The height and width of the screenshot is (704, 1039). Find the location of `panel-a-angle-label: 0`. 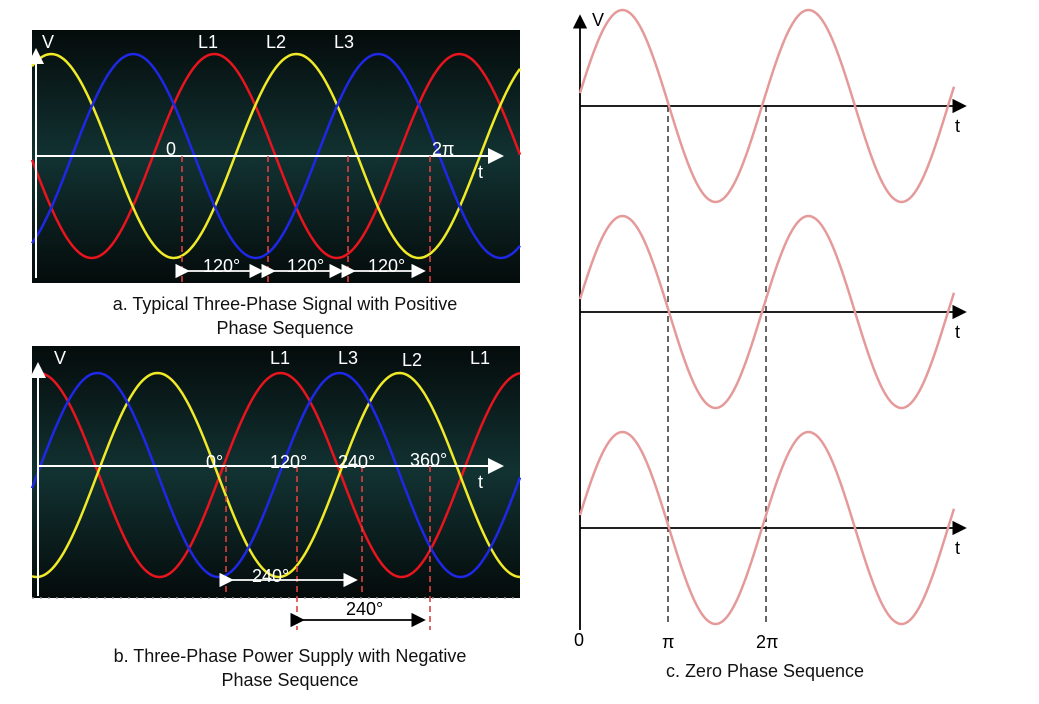

panel-a-angle-label: 0 is located at coordinates (171, 149).